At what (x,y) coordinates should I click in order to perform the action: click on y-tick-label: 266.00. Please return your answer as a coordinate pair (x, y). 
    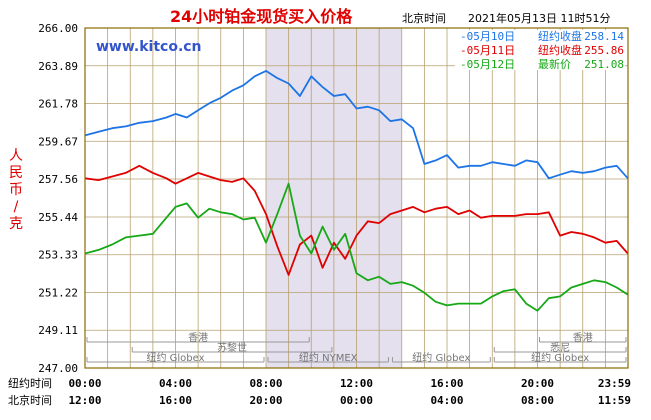
    Looking at the image, I should click on (58, 28).